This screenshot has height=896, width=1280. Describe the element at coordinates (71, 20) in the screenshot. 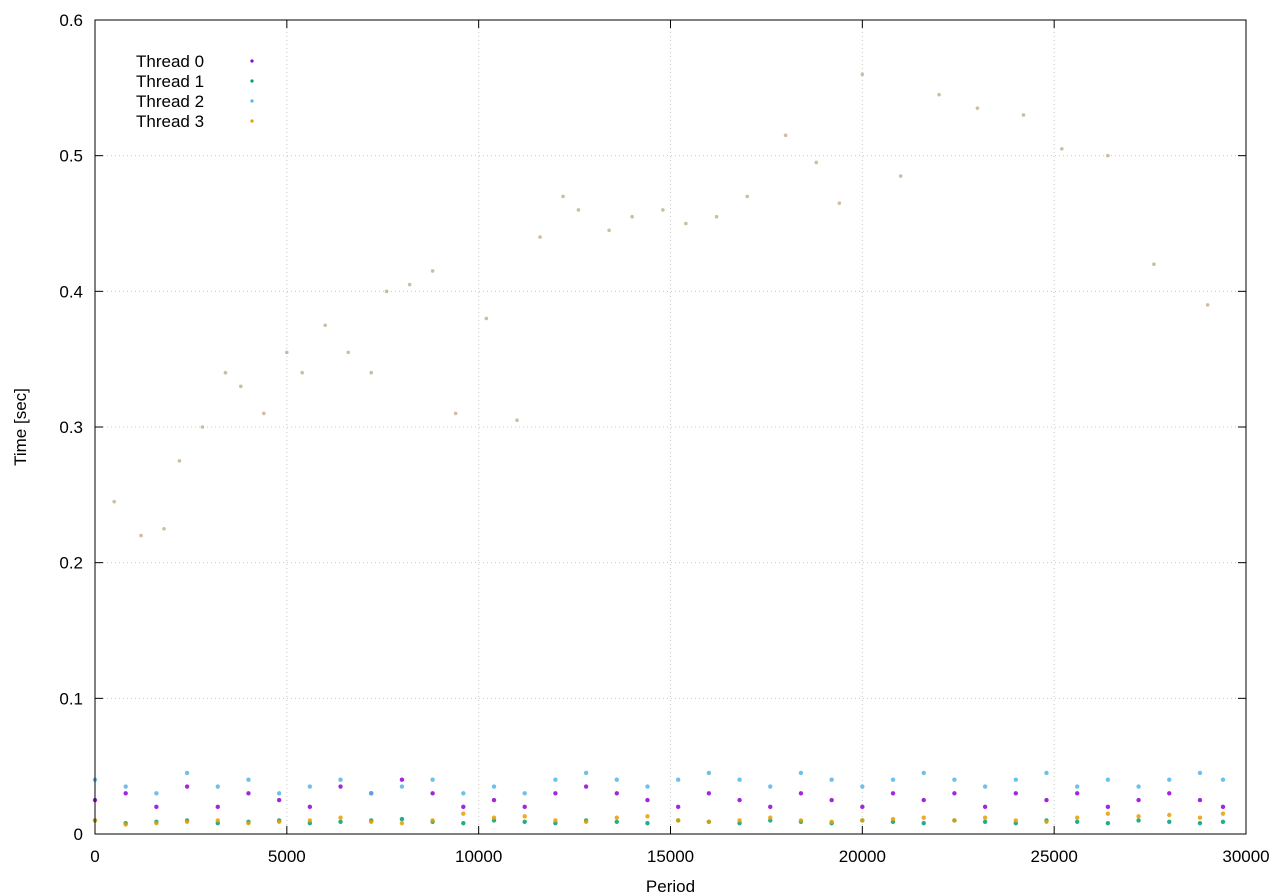

I see `y-tick-label: 0.6` at that location.